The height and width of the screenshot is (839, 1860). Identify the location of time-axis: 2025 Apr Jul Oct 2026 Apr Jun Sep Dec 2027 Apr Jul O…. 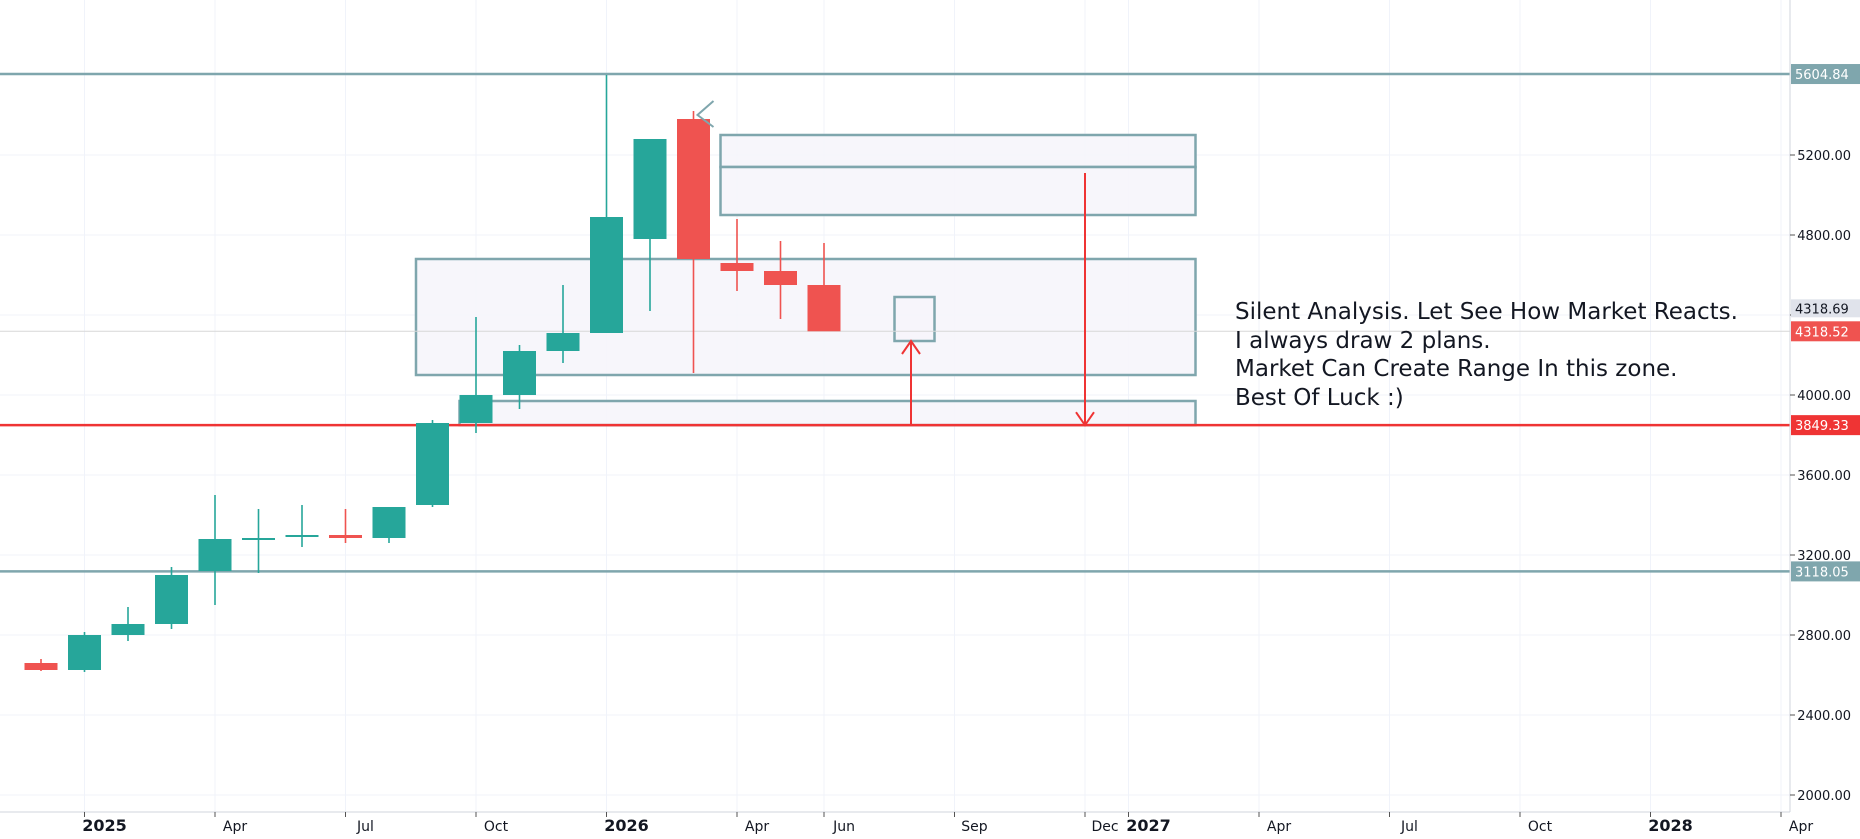
(906, 825).